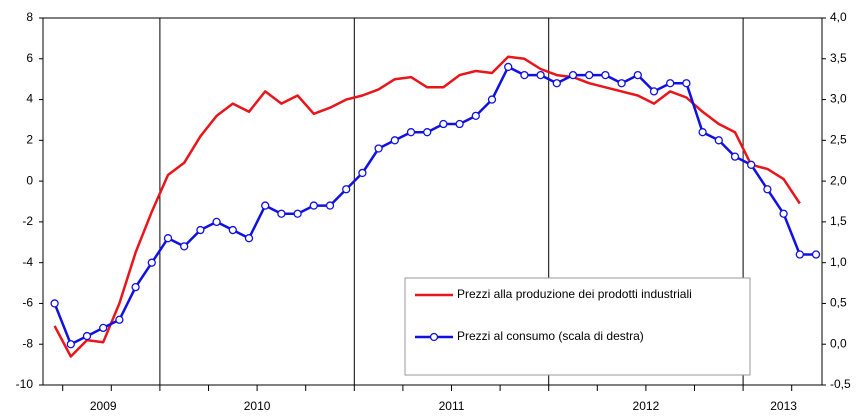 The height and width of the screenshot is (420, 866). Describe the element at coordinates (838, 343) in the screenshot. I see `y2-tick-label: 0,0` at that location.